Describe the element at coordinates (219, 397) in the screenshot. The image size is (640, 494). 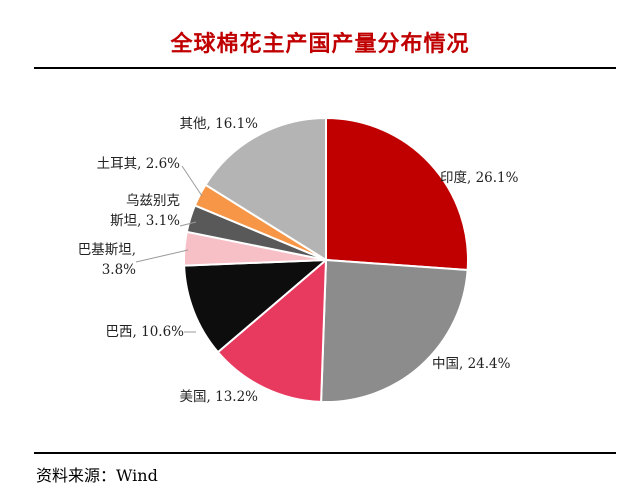
I see `slice-label-2: 美国, 13.2%` at that location.